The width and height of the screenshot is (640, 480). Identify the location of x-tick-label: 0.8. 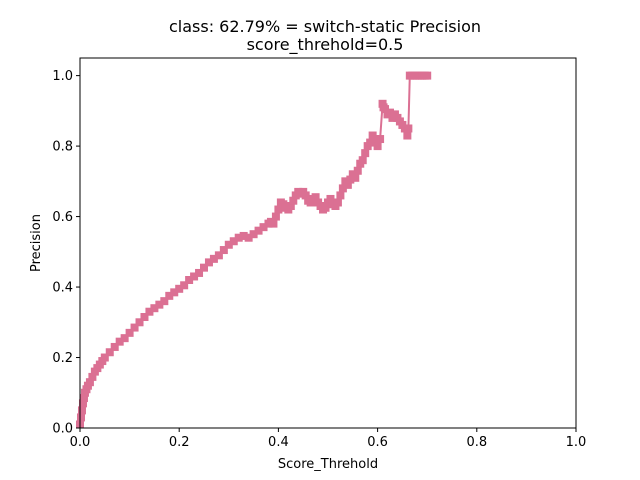
(476, 442).